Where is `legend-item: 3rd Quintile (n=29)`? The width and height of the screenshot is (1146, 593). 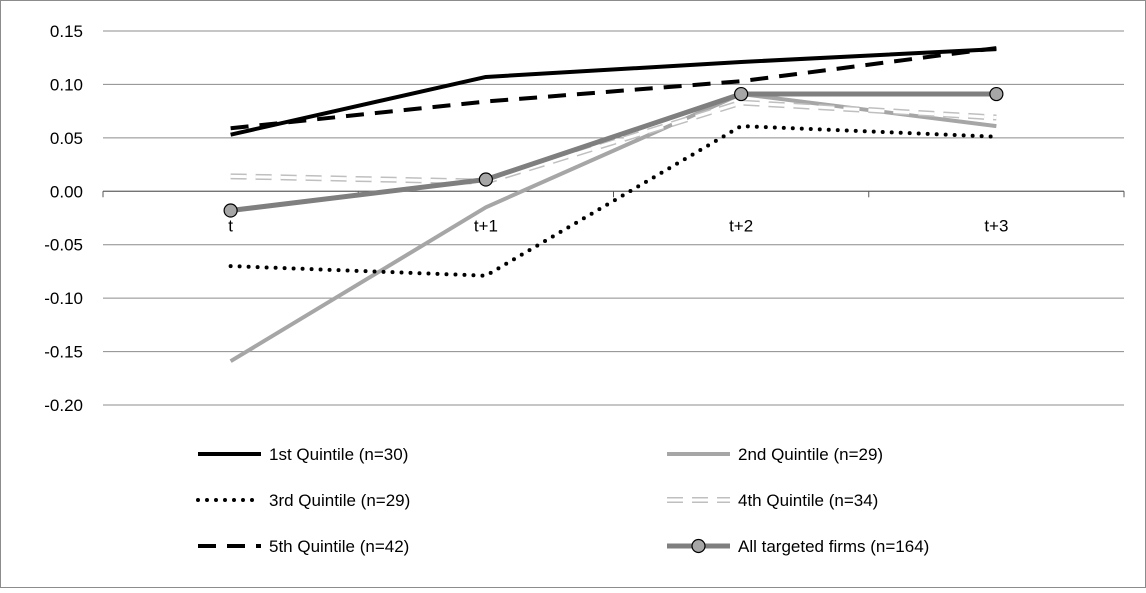 legend-item: 3rd Quintile (n=29) is located at coordinates (303, 500).